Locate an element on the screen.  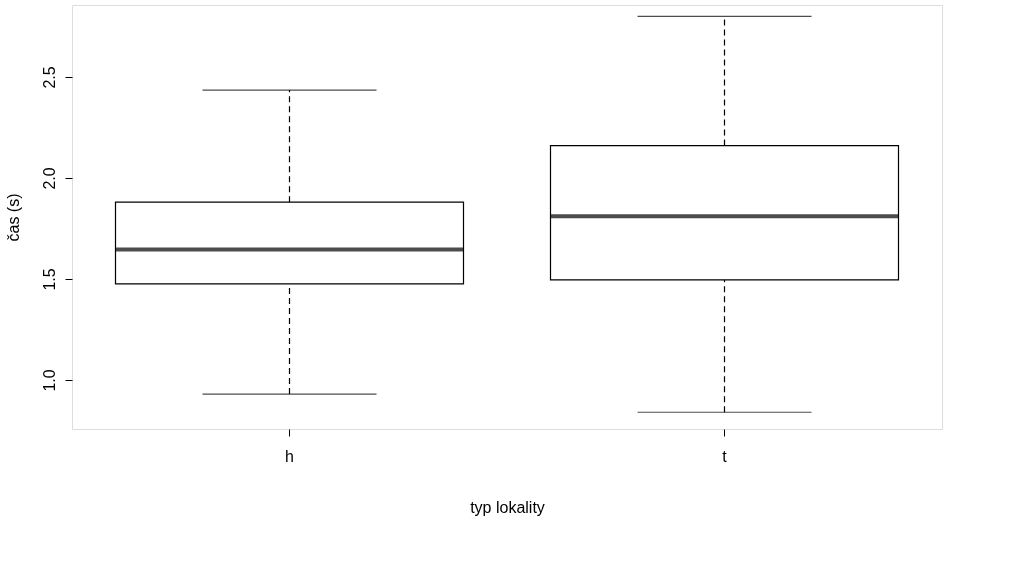
y-tick-label: 2.0 is located at coordinates (49, 178).